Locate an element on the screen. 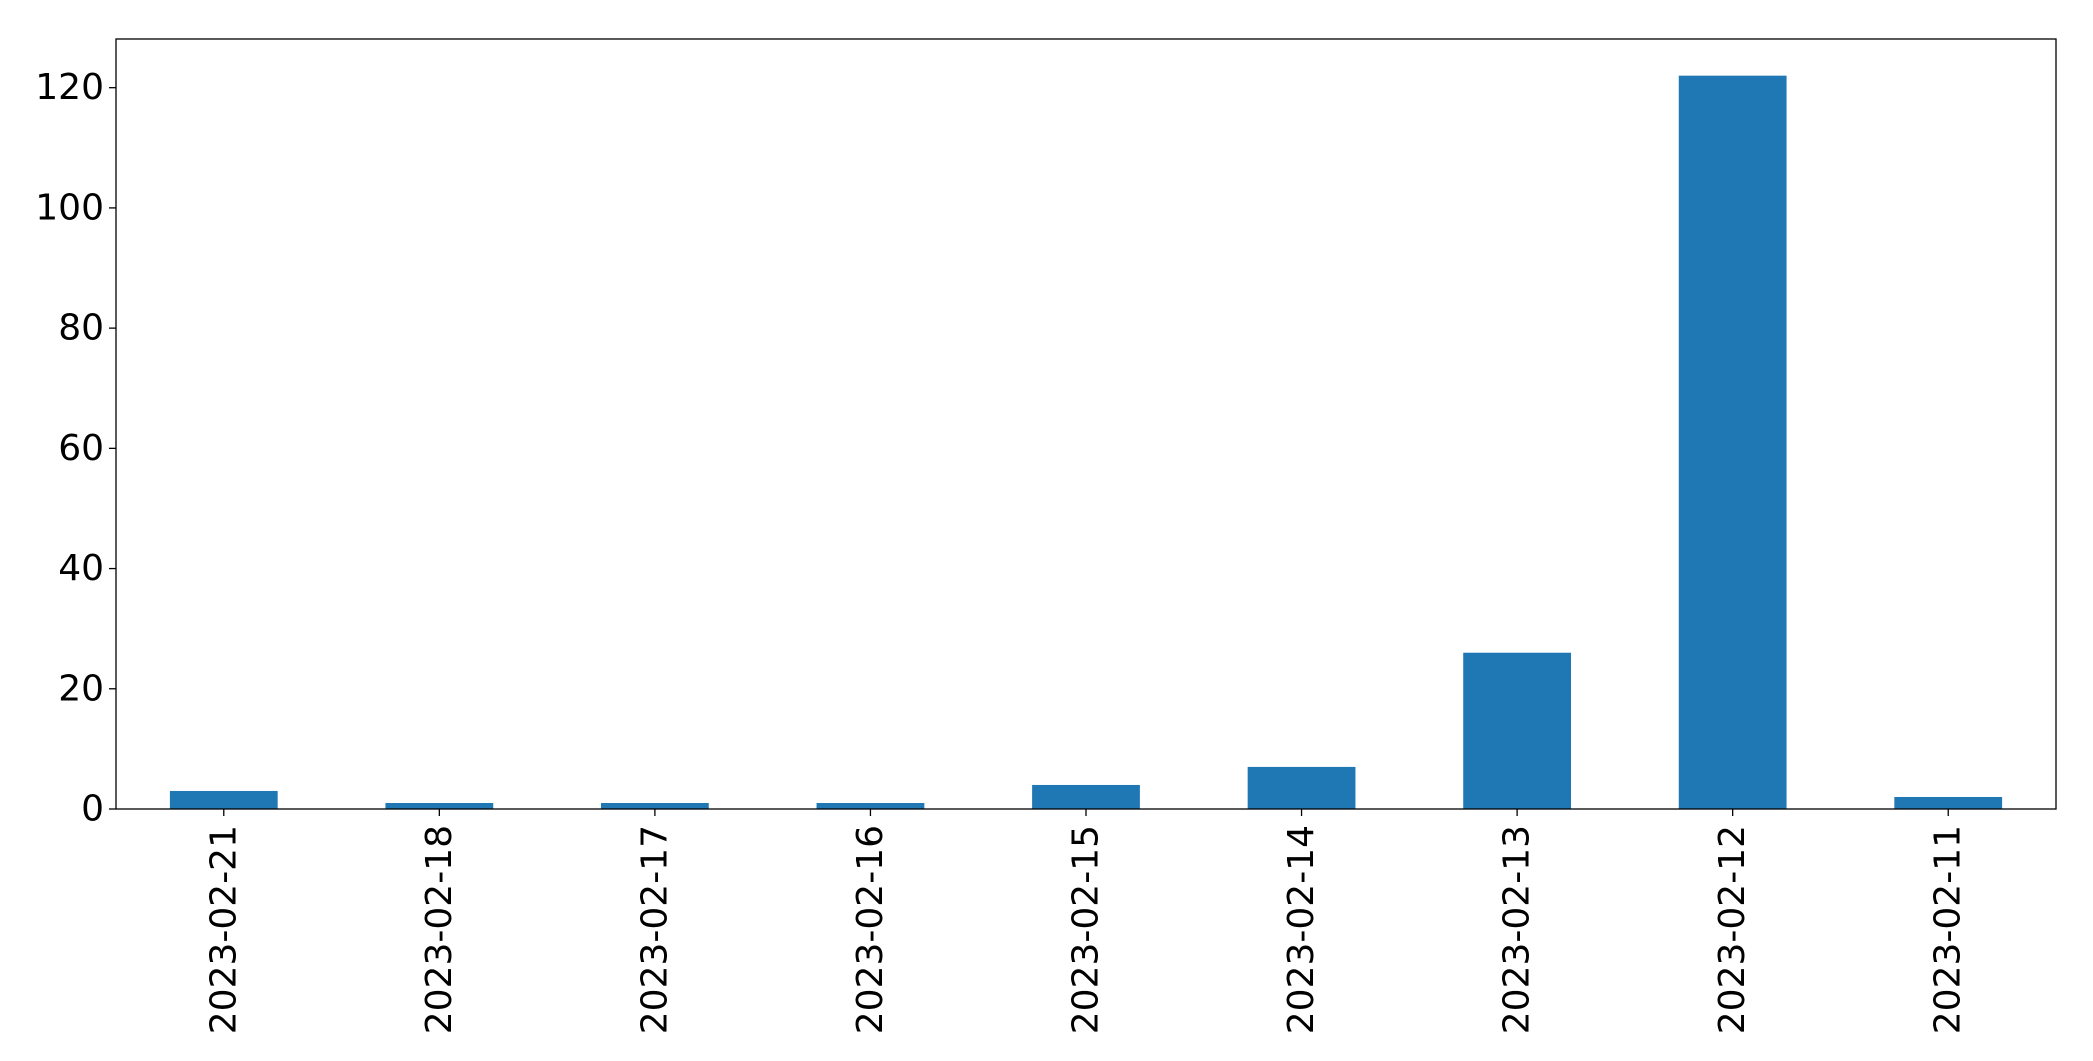  x-tick-label: 2023-02-14 is located at coordinates (1301, 929).